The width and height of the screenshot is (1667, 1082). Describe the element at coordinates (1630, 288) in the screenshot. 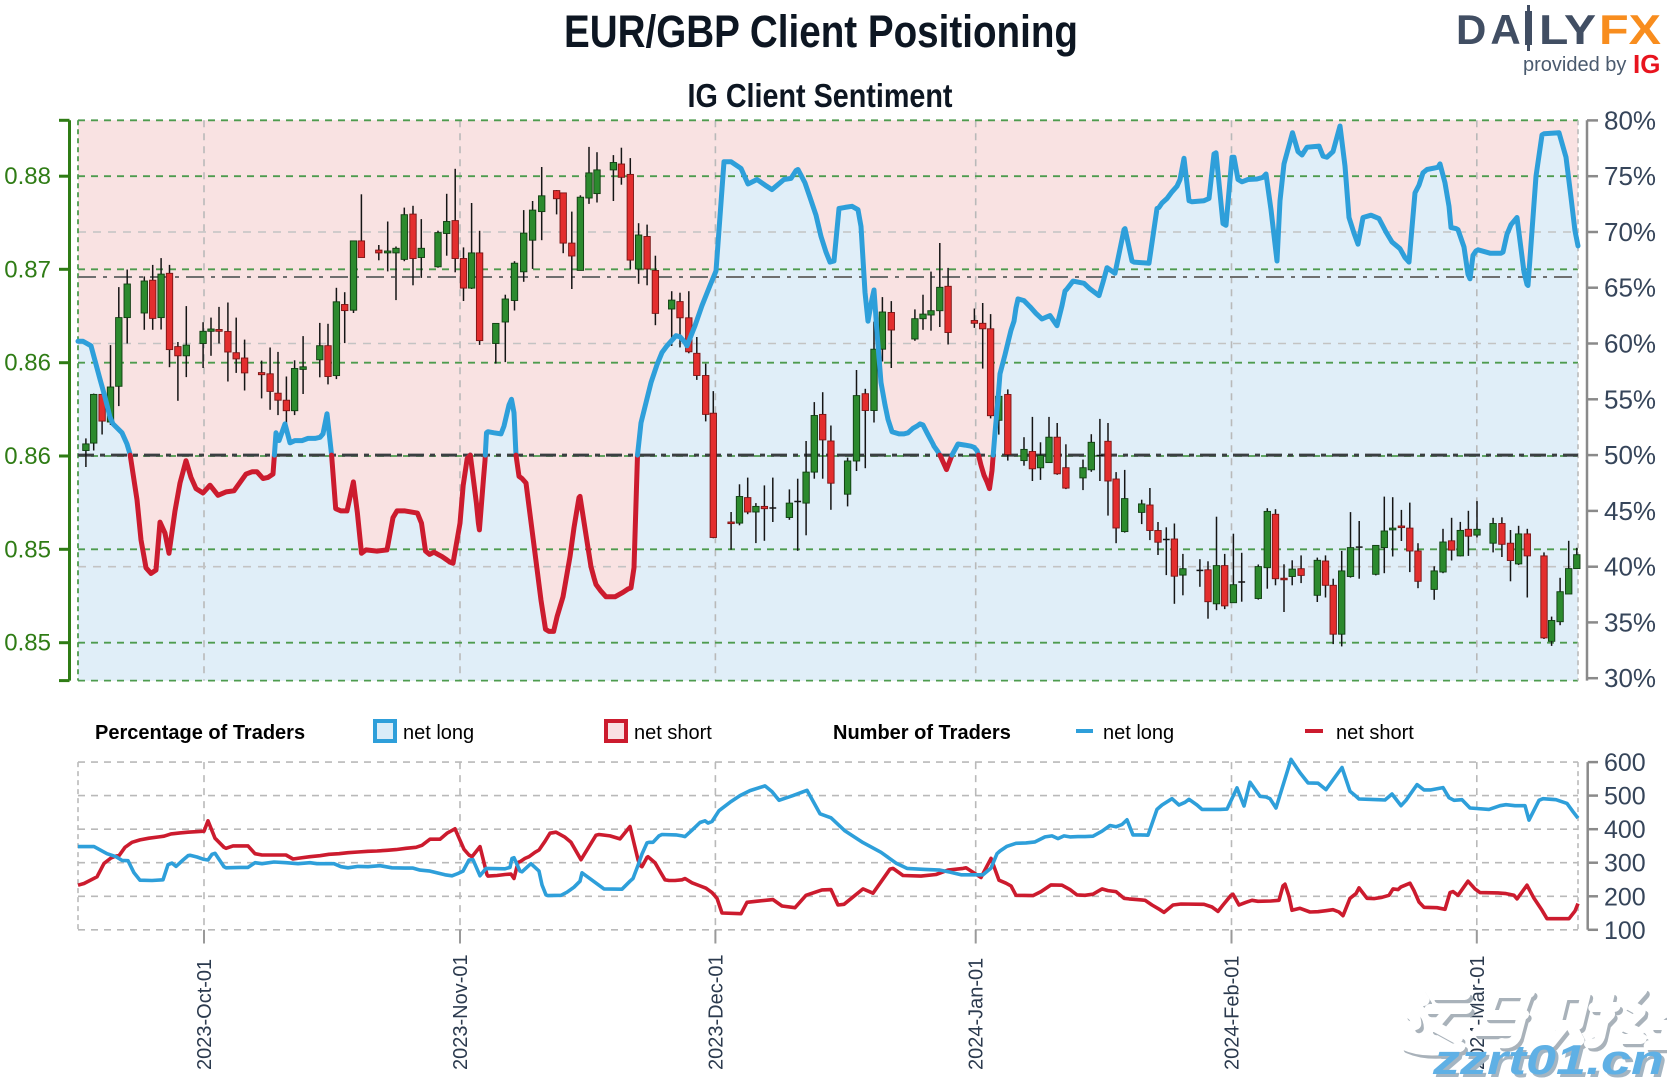

I see `svg-text: 65%` at that location.